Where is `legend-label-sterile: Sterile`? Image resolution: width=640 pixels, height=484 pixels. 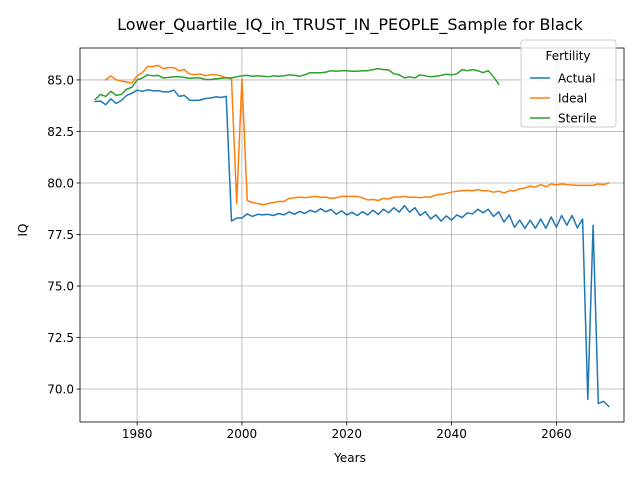 legend-label-sterile: Sterile is located at coordinates (577, 119).